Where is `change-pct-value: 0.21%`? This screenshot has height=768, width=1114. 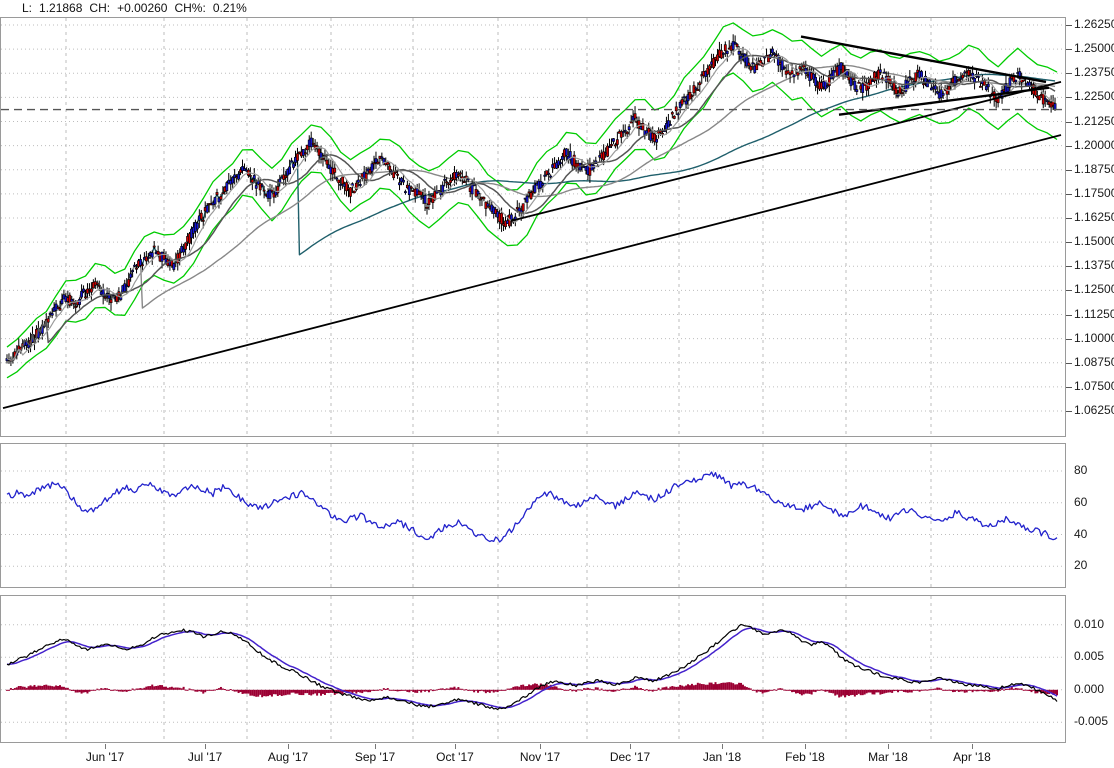 change-pct-value: 0.21% is located at coordinates (229, 8).